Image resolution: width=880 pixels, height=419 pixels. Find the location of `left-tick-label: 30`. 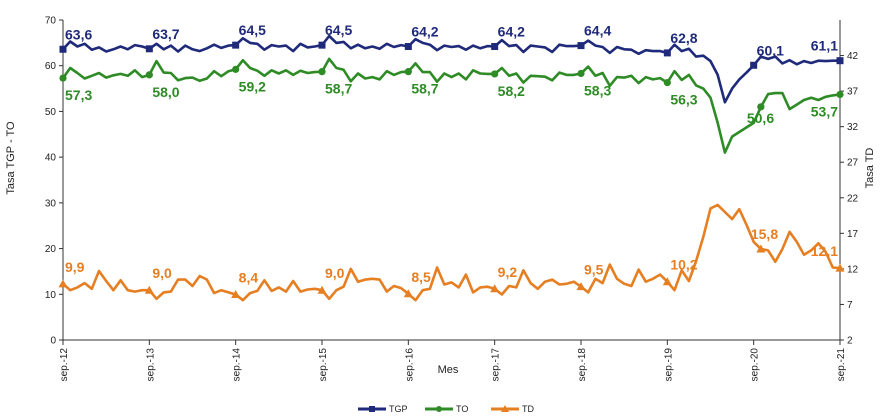

left-tick-label: 30 is located at coordinates (51, 203).